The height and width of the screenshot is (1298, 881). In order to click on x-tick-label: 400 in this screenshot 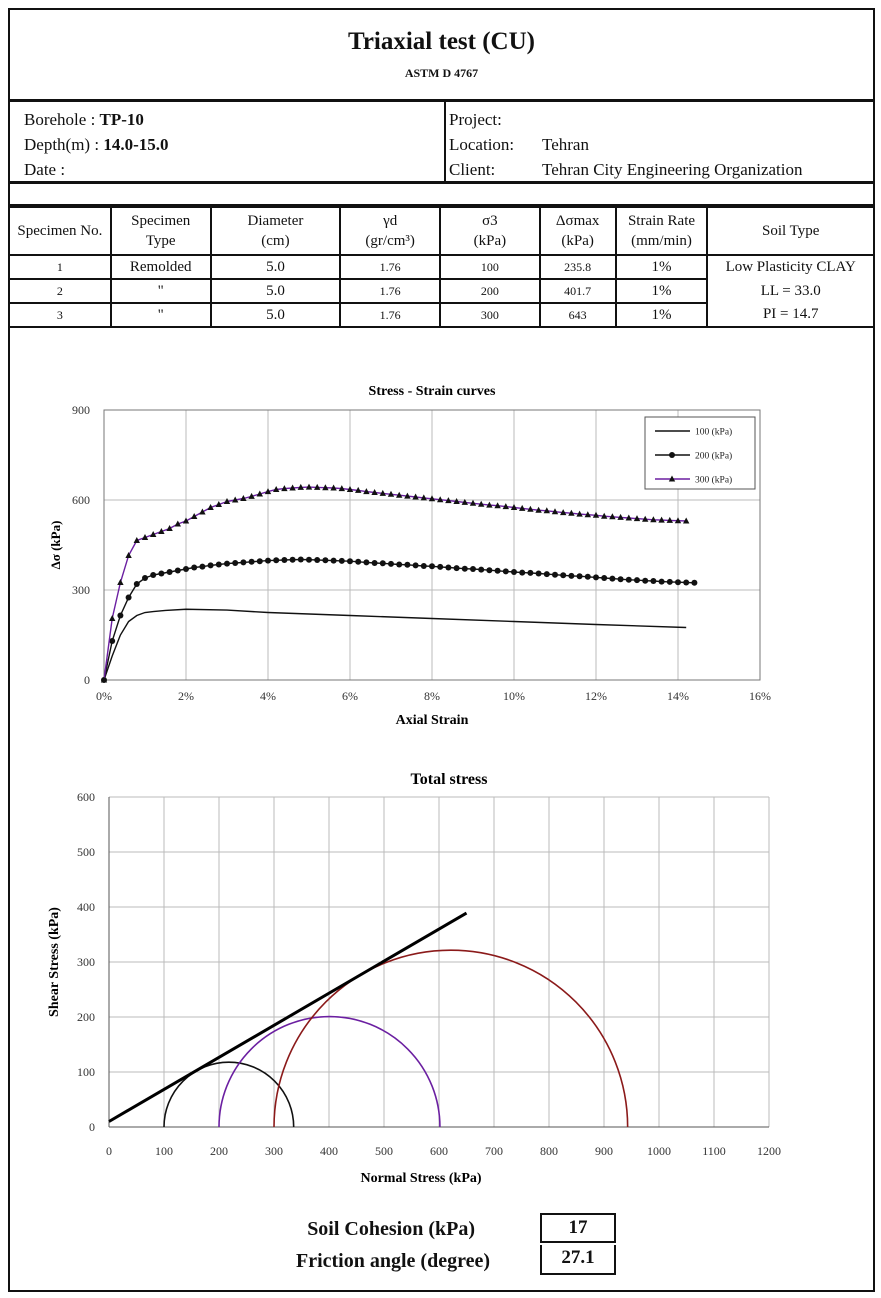, I will do `click(329, 1151)`.